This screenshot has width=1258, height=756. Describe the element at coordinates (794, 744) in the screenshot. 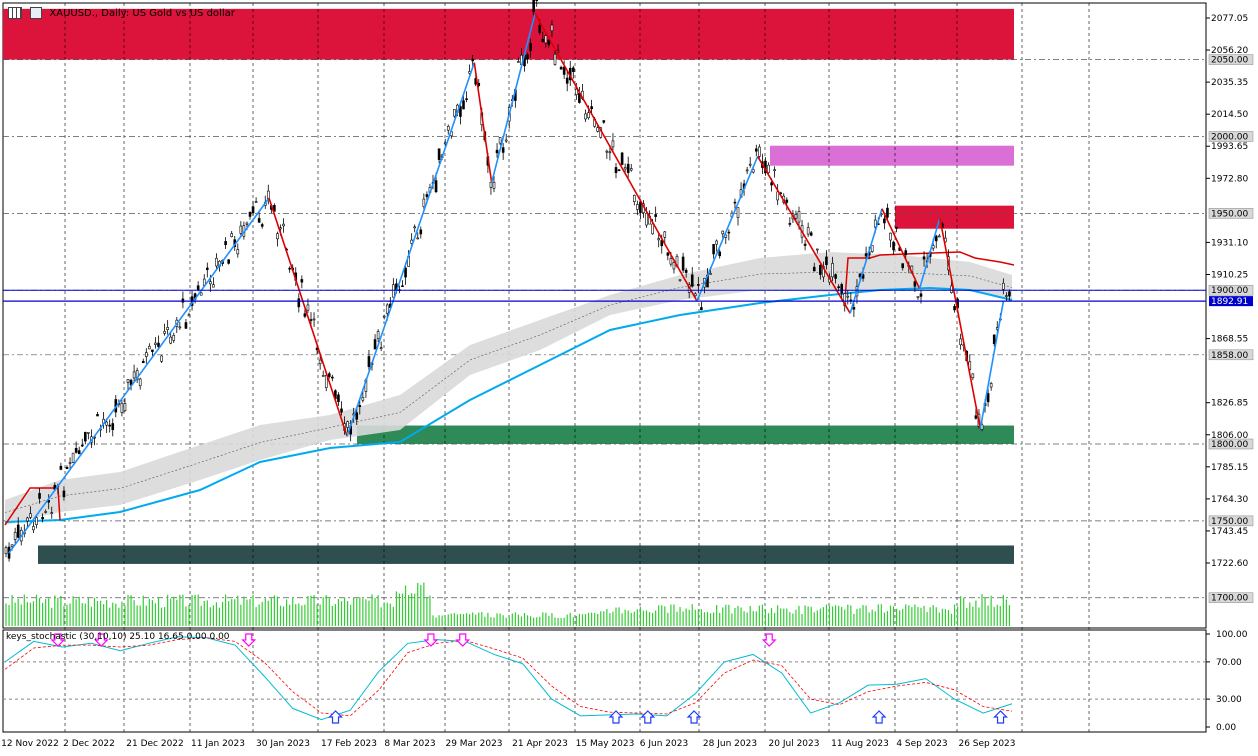

I see `x-tick-label: 20 Jul 2023` at that location.